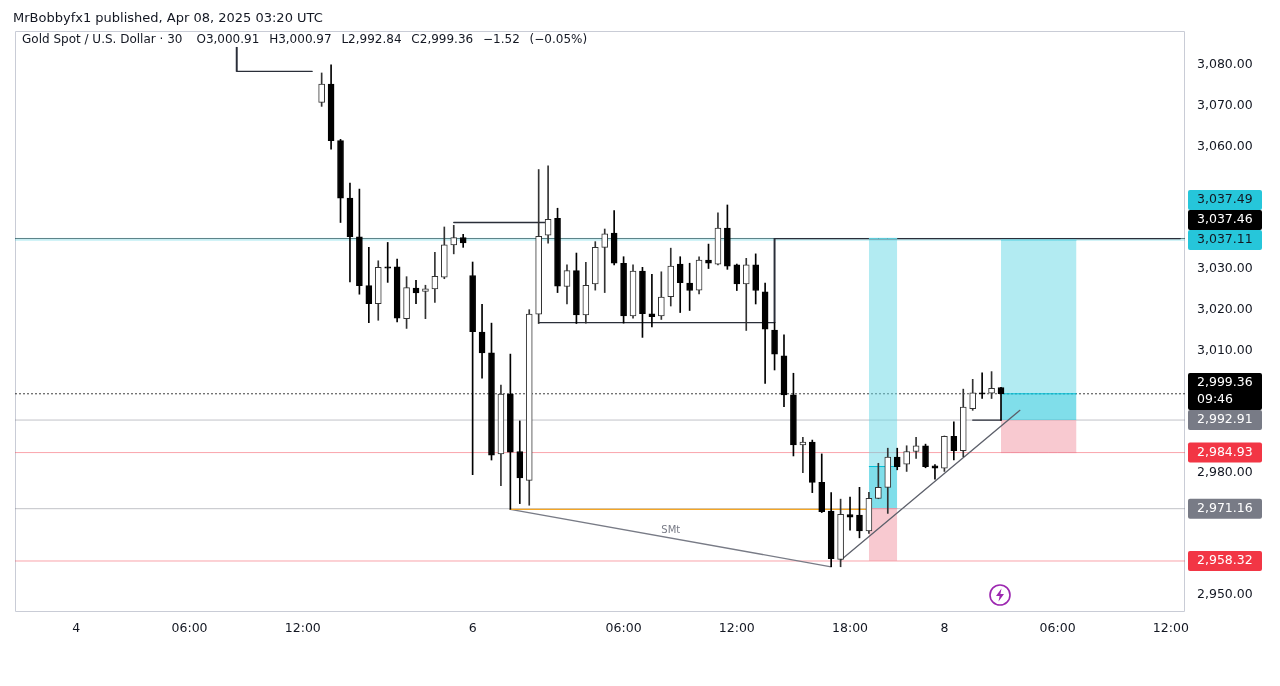 The height and width of the screenshot is (686, 1280). What do you see at coordinates (1225, 419) in the screenshot?
I see `ref-line-label: 2,992.91` at bounding box center [1225, 419].